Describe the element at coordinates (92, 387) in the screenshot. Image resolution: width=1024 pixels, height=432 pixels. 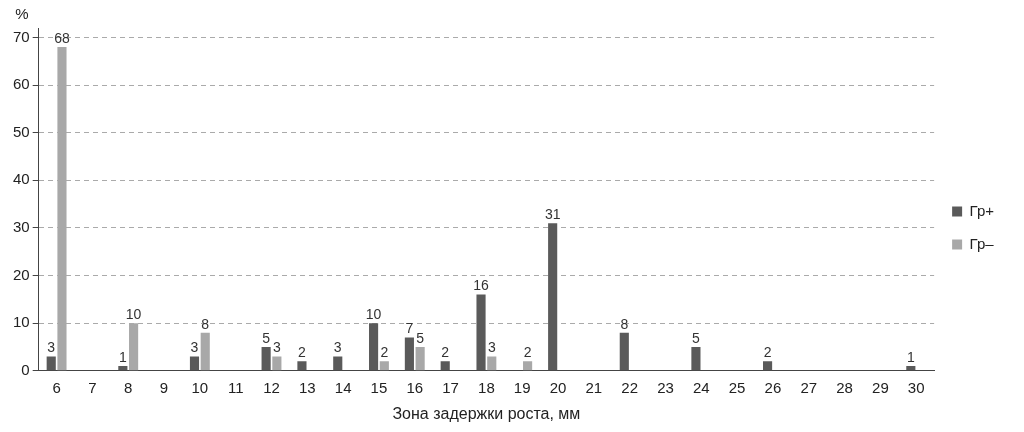
I see `x-tick-label: 7` at that location.